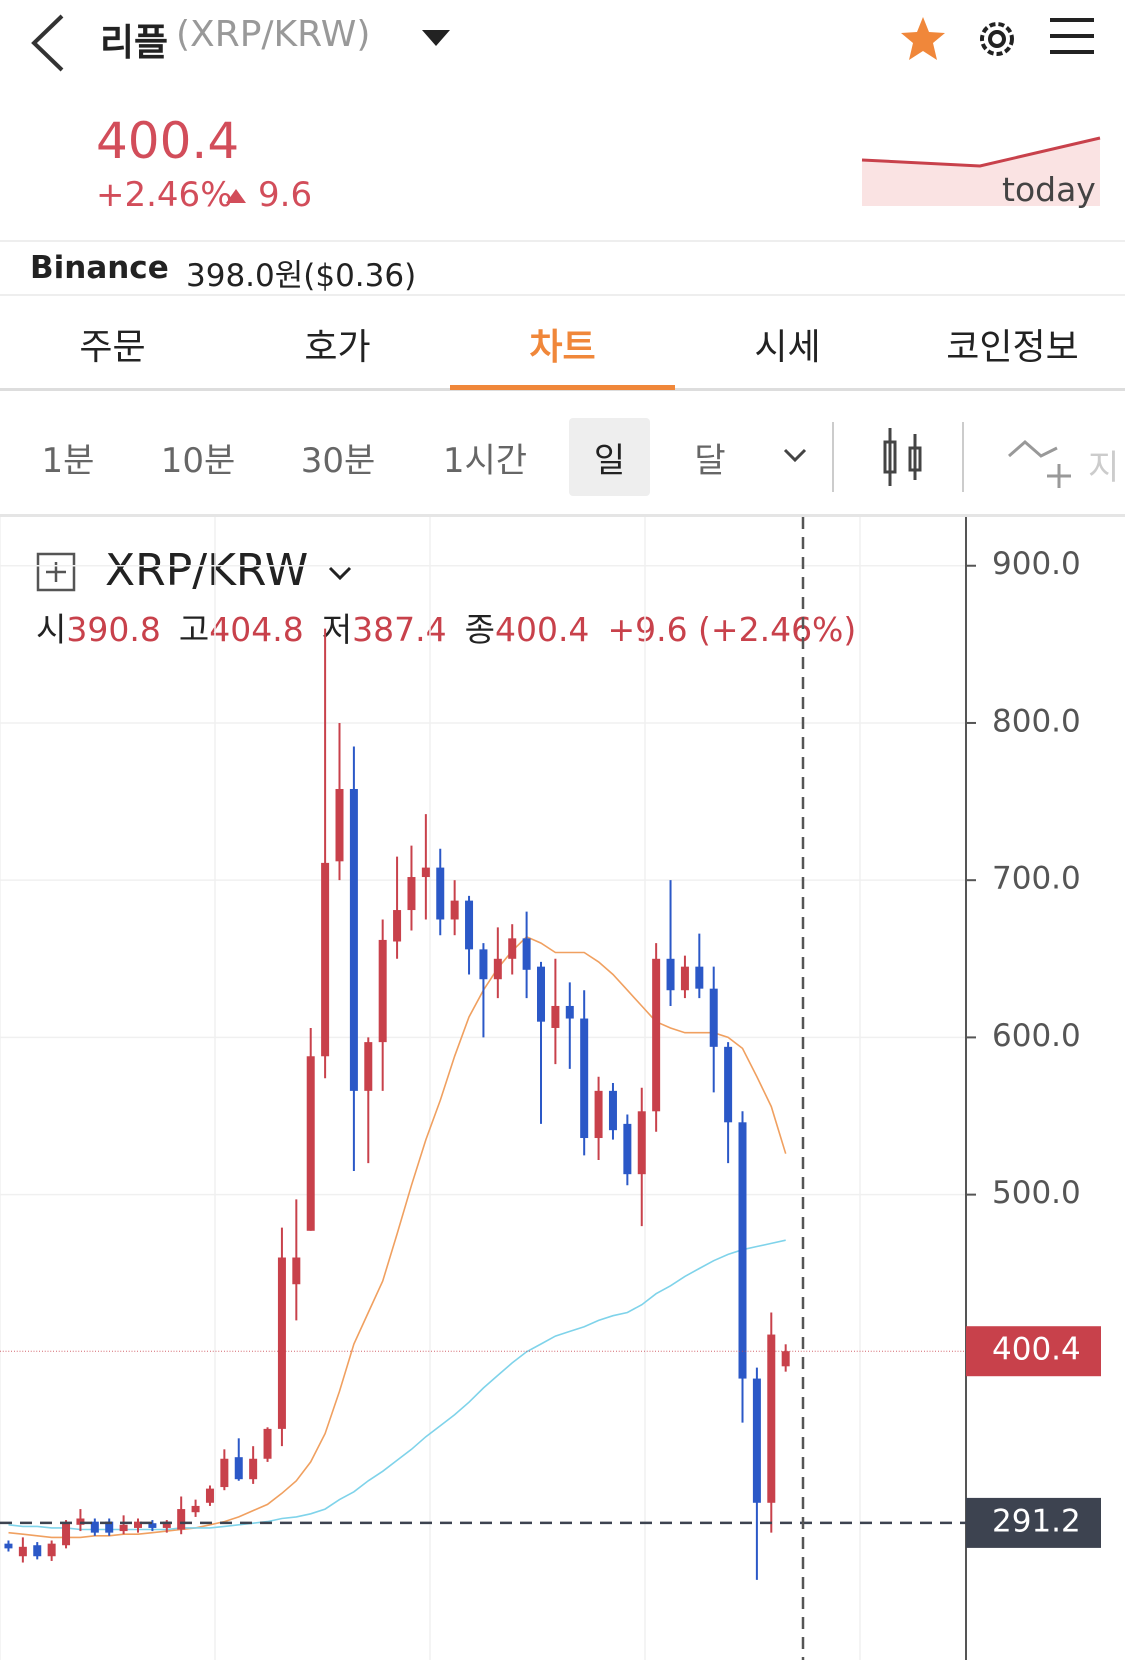 The height and width of the screenshot is (1660, 1125). Describe the element at coordinates (950, 460) in the screenshot. I see `chart-tools` at that location.